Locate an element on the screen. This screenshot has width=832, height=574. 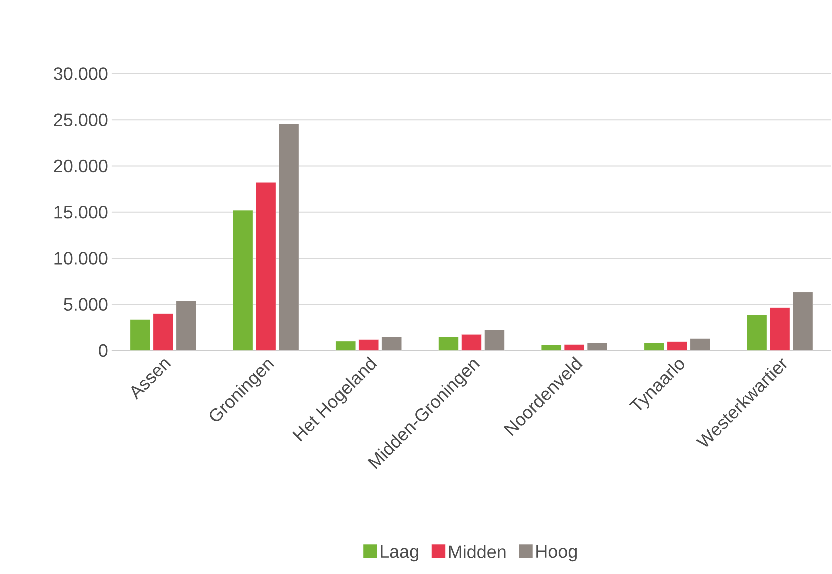
legend-label: Laag is located at coordinates (399, 554).